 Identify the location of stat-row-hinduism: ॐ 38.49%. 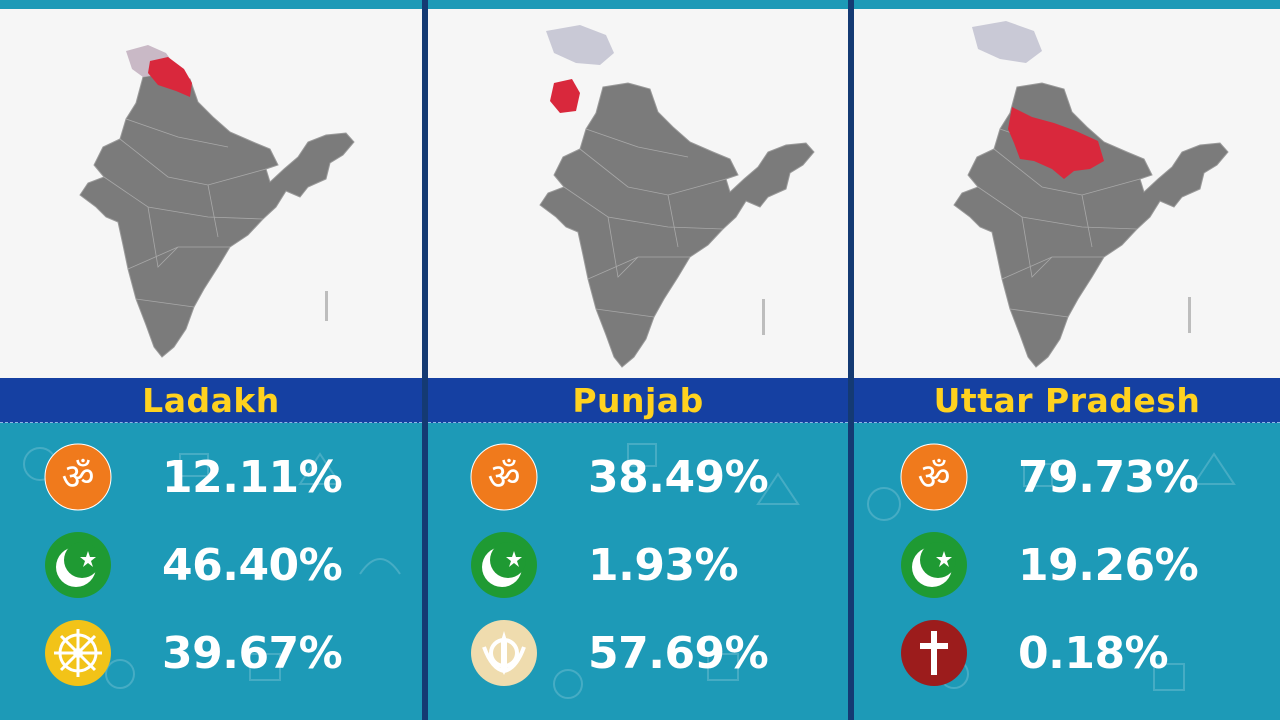
(619, 477).